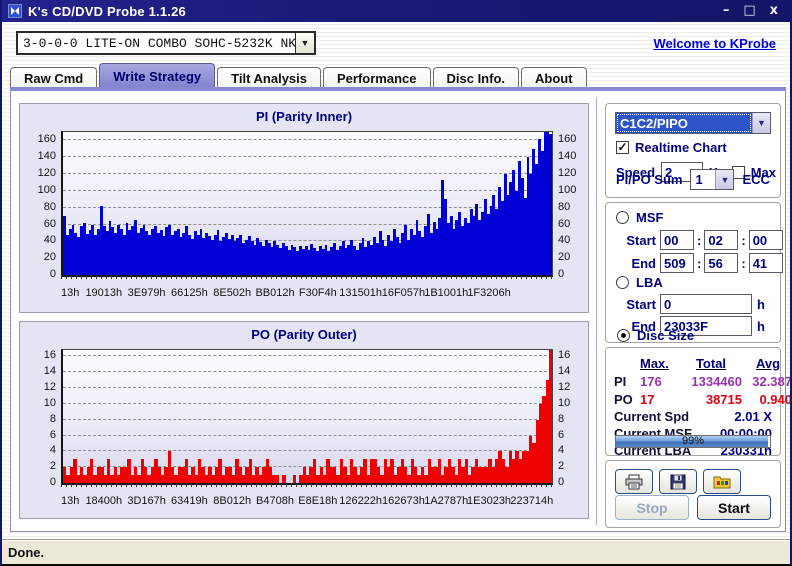 The width and height of the screenshot is (792, 566). What do you see at coordinates (702, 399) in the screenshot?
I see `po-stats-row: PO 17 38715 0.940` at bounding box center [702, 399].